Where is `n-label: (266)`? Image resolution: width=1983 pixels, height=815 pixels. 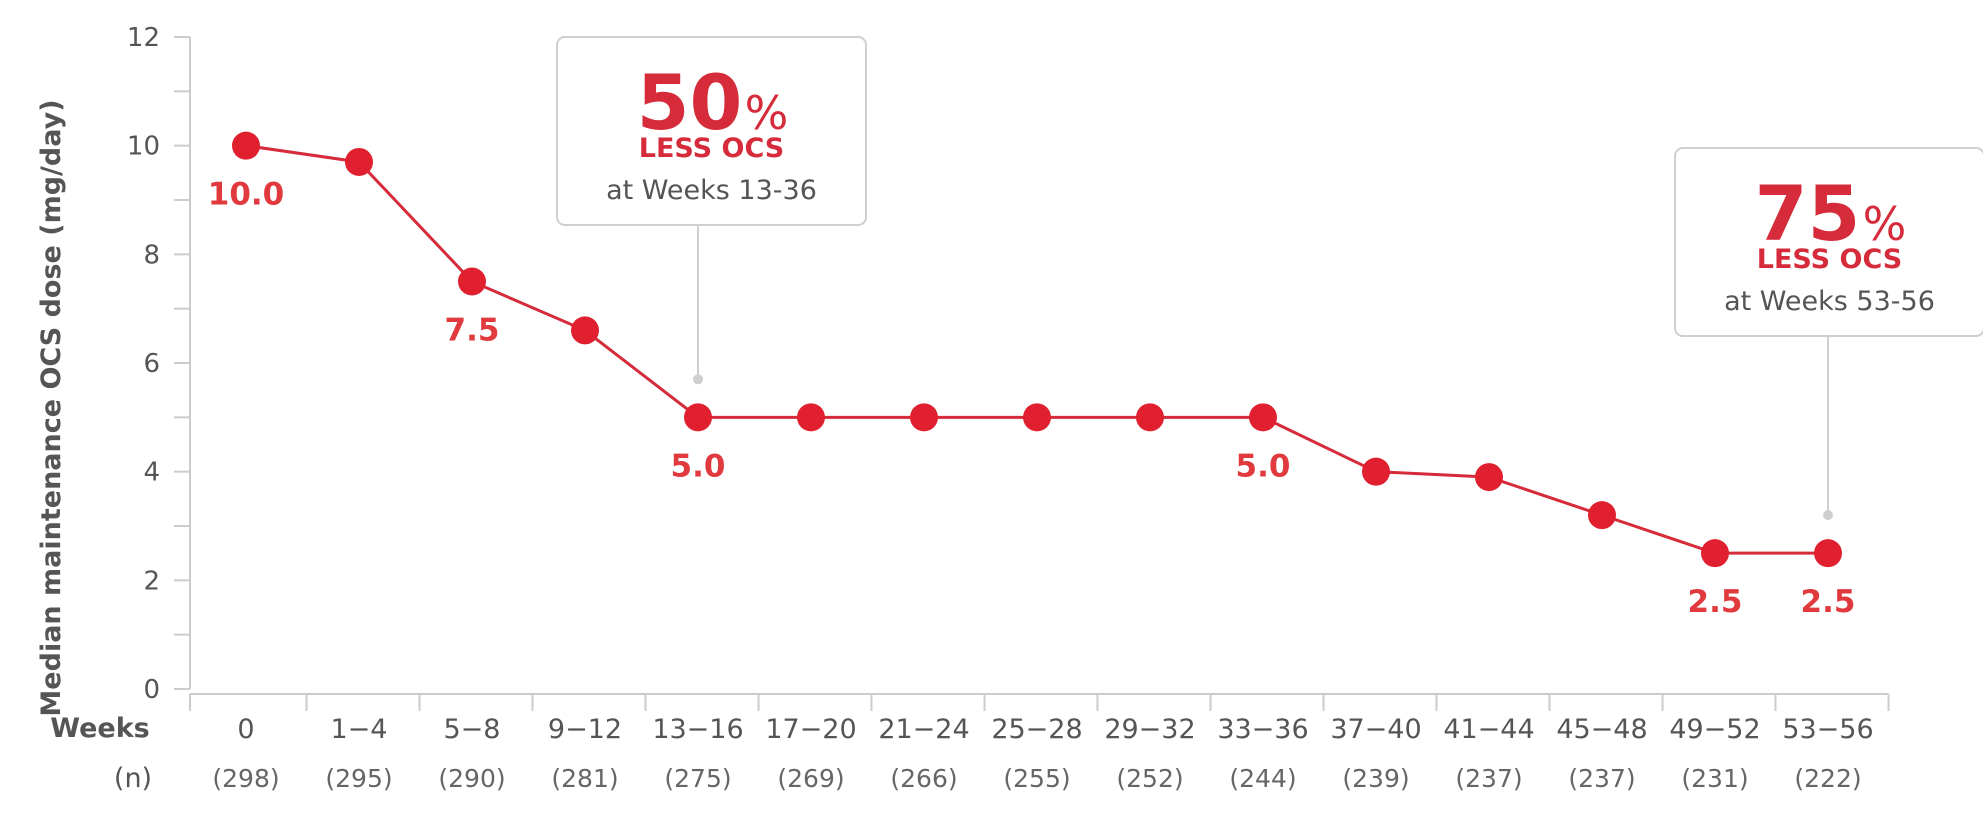
n-label: (266) is located at coordinates (923, 778).